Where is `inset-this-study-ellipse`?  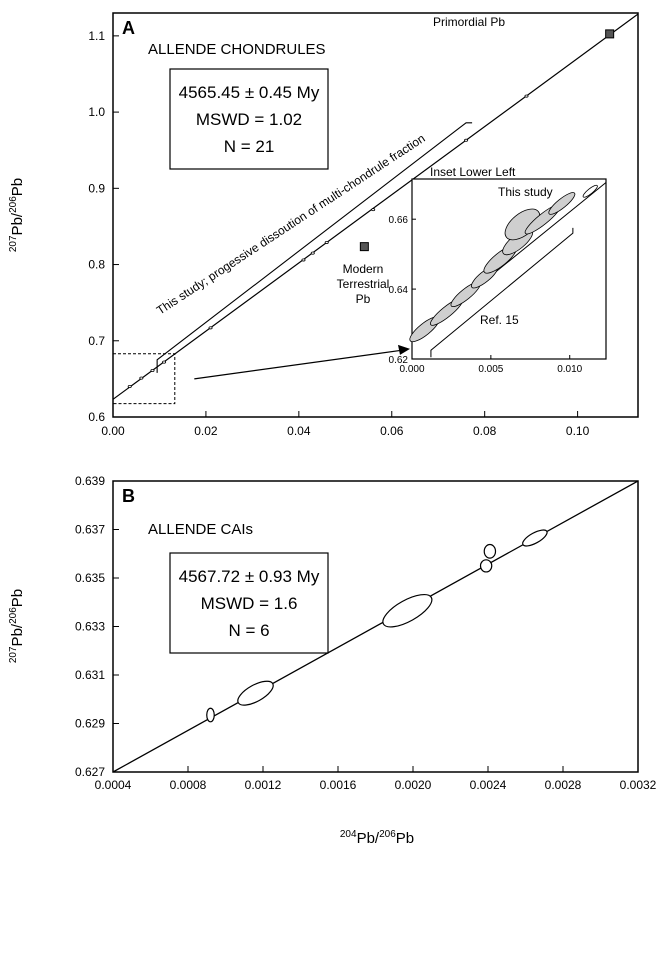
inset-this-study-ellipse is located at coordinates (590, 191).